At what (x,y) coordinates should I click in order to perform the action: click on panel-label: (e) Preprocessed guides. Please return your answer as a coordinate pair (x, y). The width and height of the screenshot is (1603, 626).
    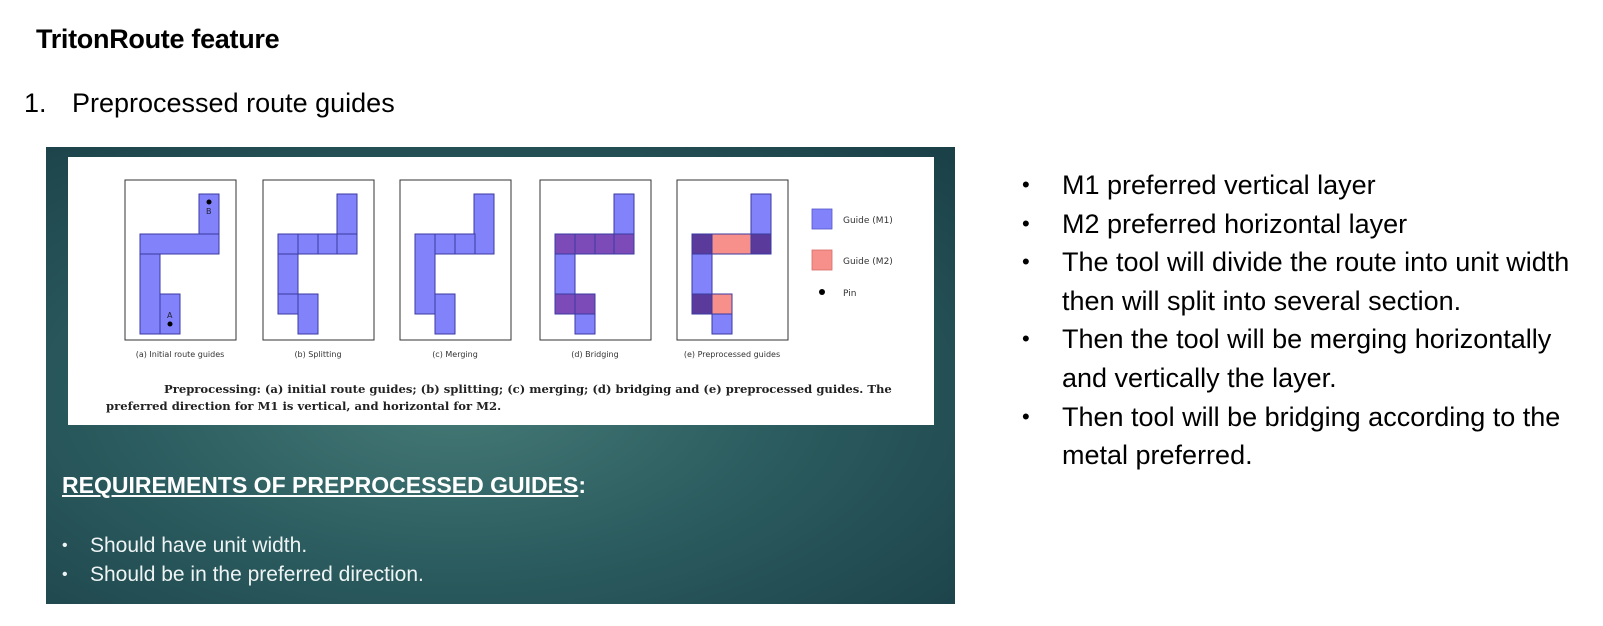
    Looking at the image, I should click on (732, 354).